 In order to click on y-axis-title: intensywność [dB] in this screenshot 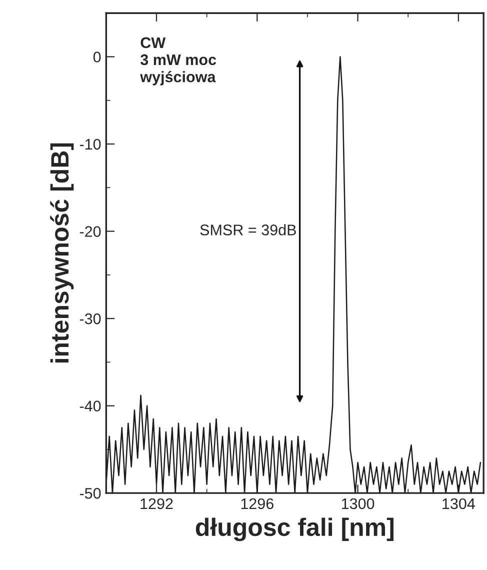, I will do `click(62, 252)`.